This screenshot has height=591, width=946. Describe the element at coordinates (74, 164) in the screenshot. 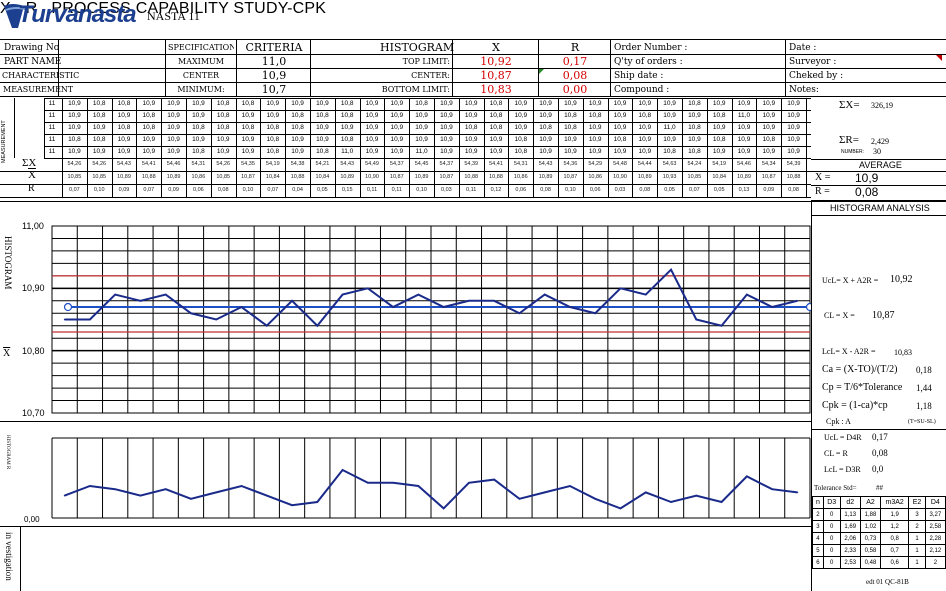

I see `sum-cell: 54,26` at that location.